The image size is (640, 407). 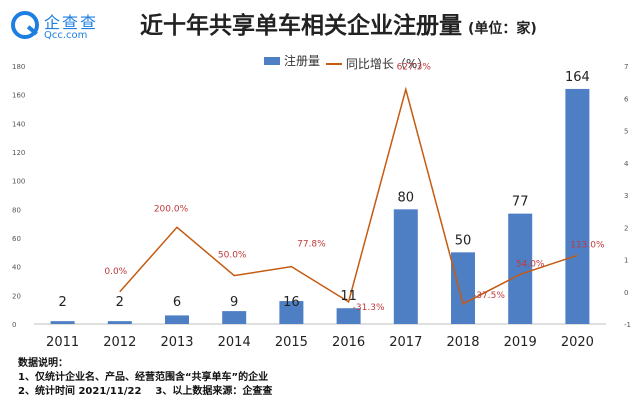 I want to click on bar-2020, so click(x=577, y=206).